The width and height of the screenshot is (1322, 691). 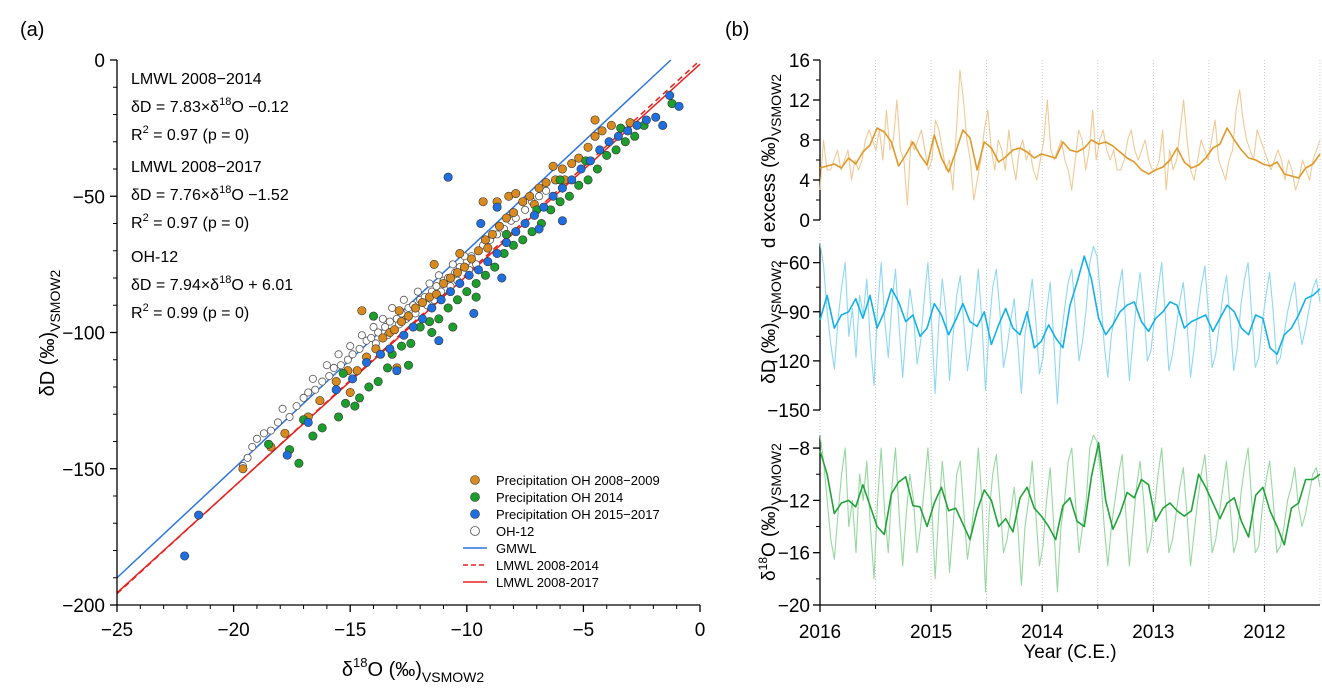 I want to click on x-tick-label-b: 2012, so click(x=1264, y=632).